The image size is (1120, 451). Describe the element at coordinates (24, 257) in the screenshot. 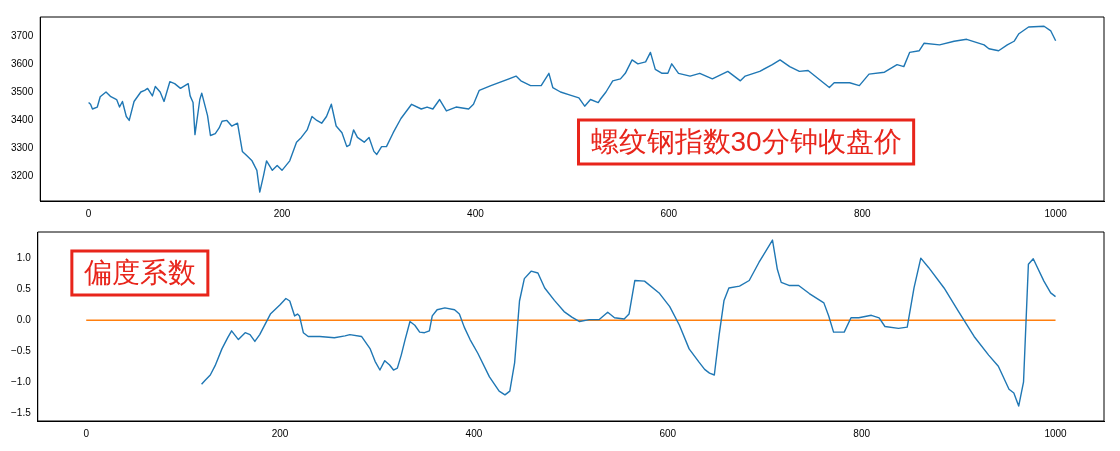

I see `y-tick-label: 1.0` at that location.